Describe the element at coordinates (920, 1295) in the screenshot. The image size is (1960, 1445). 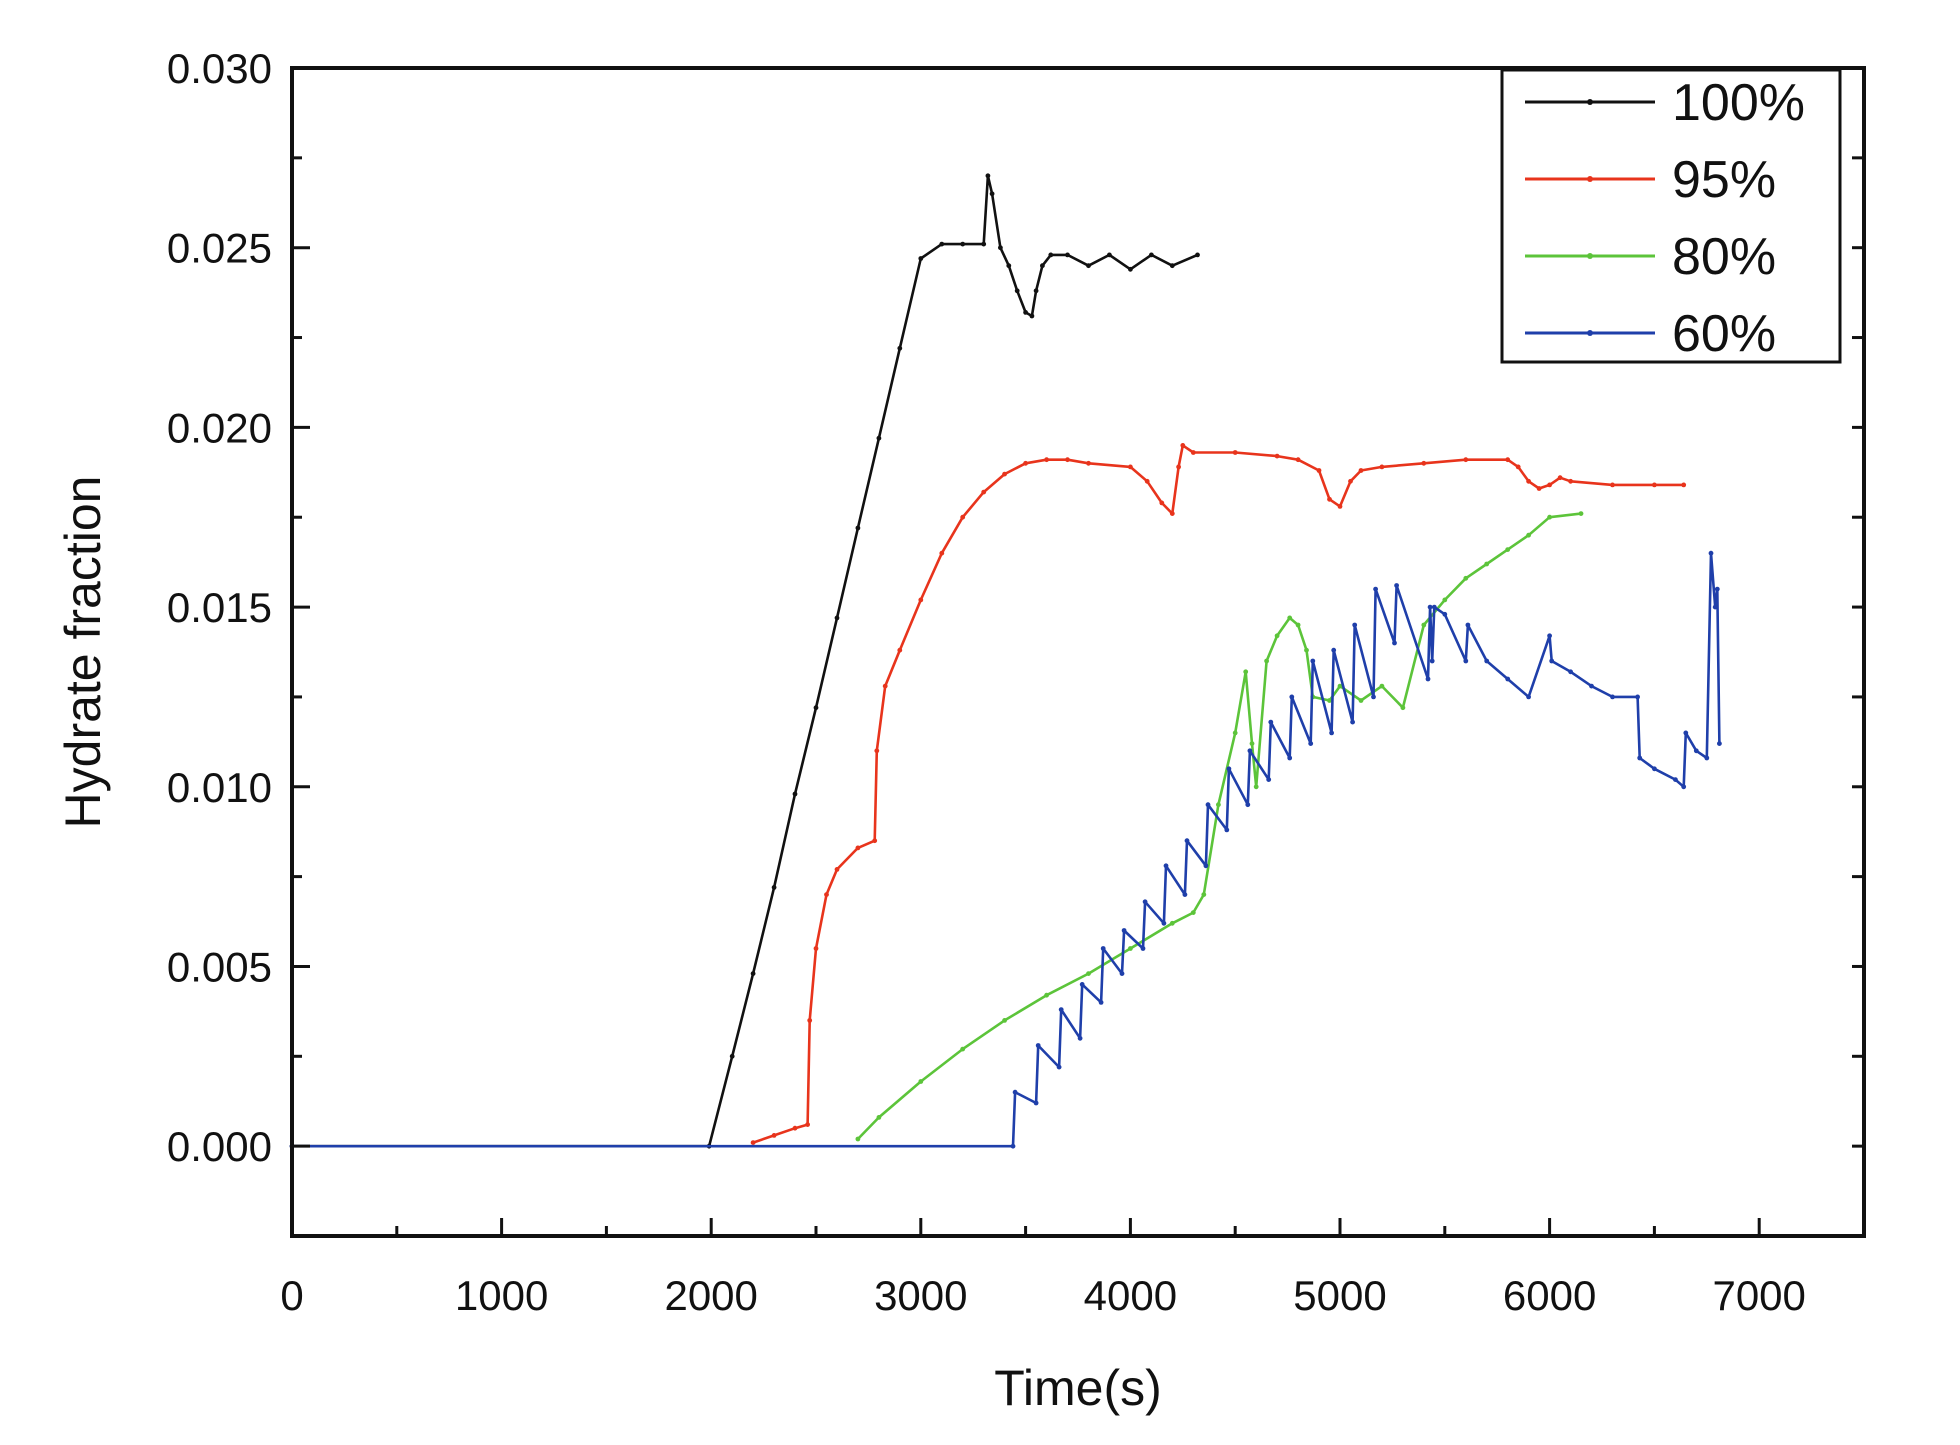
I see `x-tick-label: 3000` at that location.